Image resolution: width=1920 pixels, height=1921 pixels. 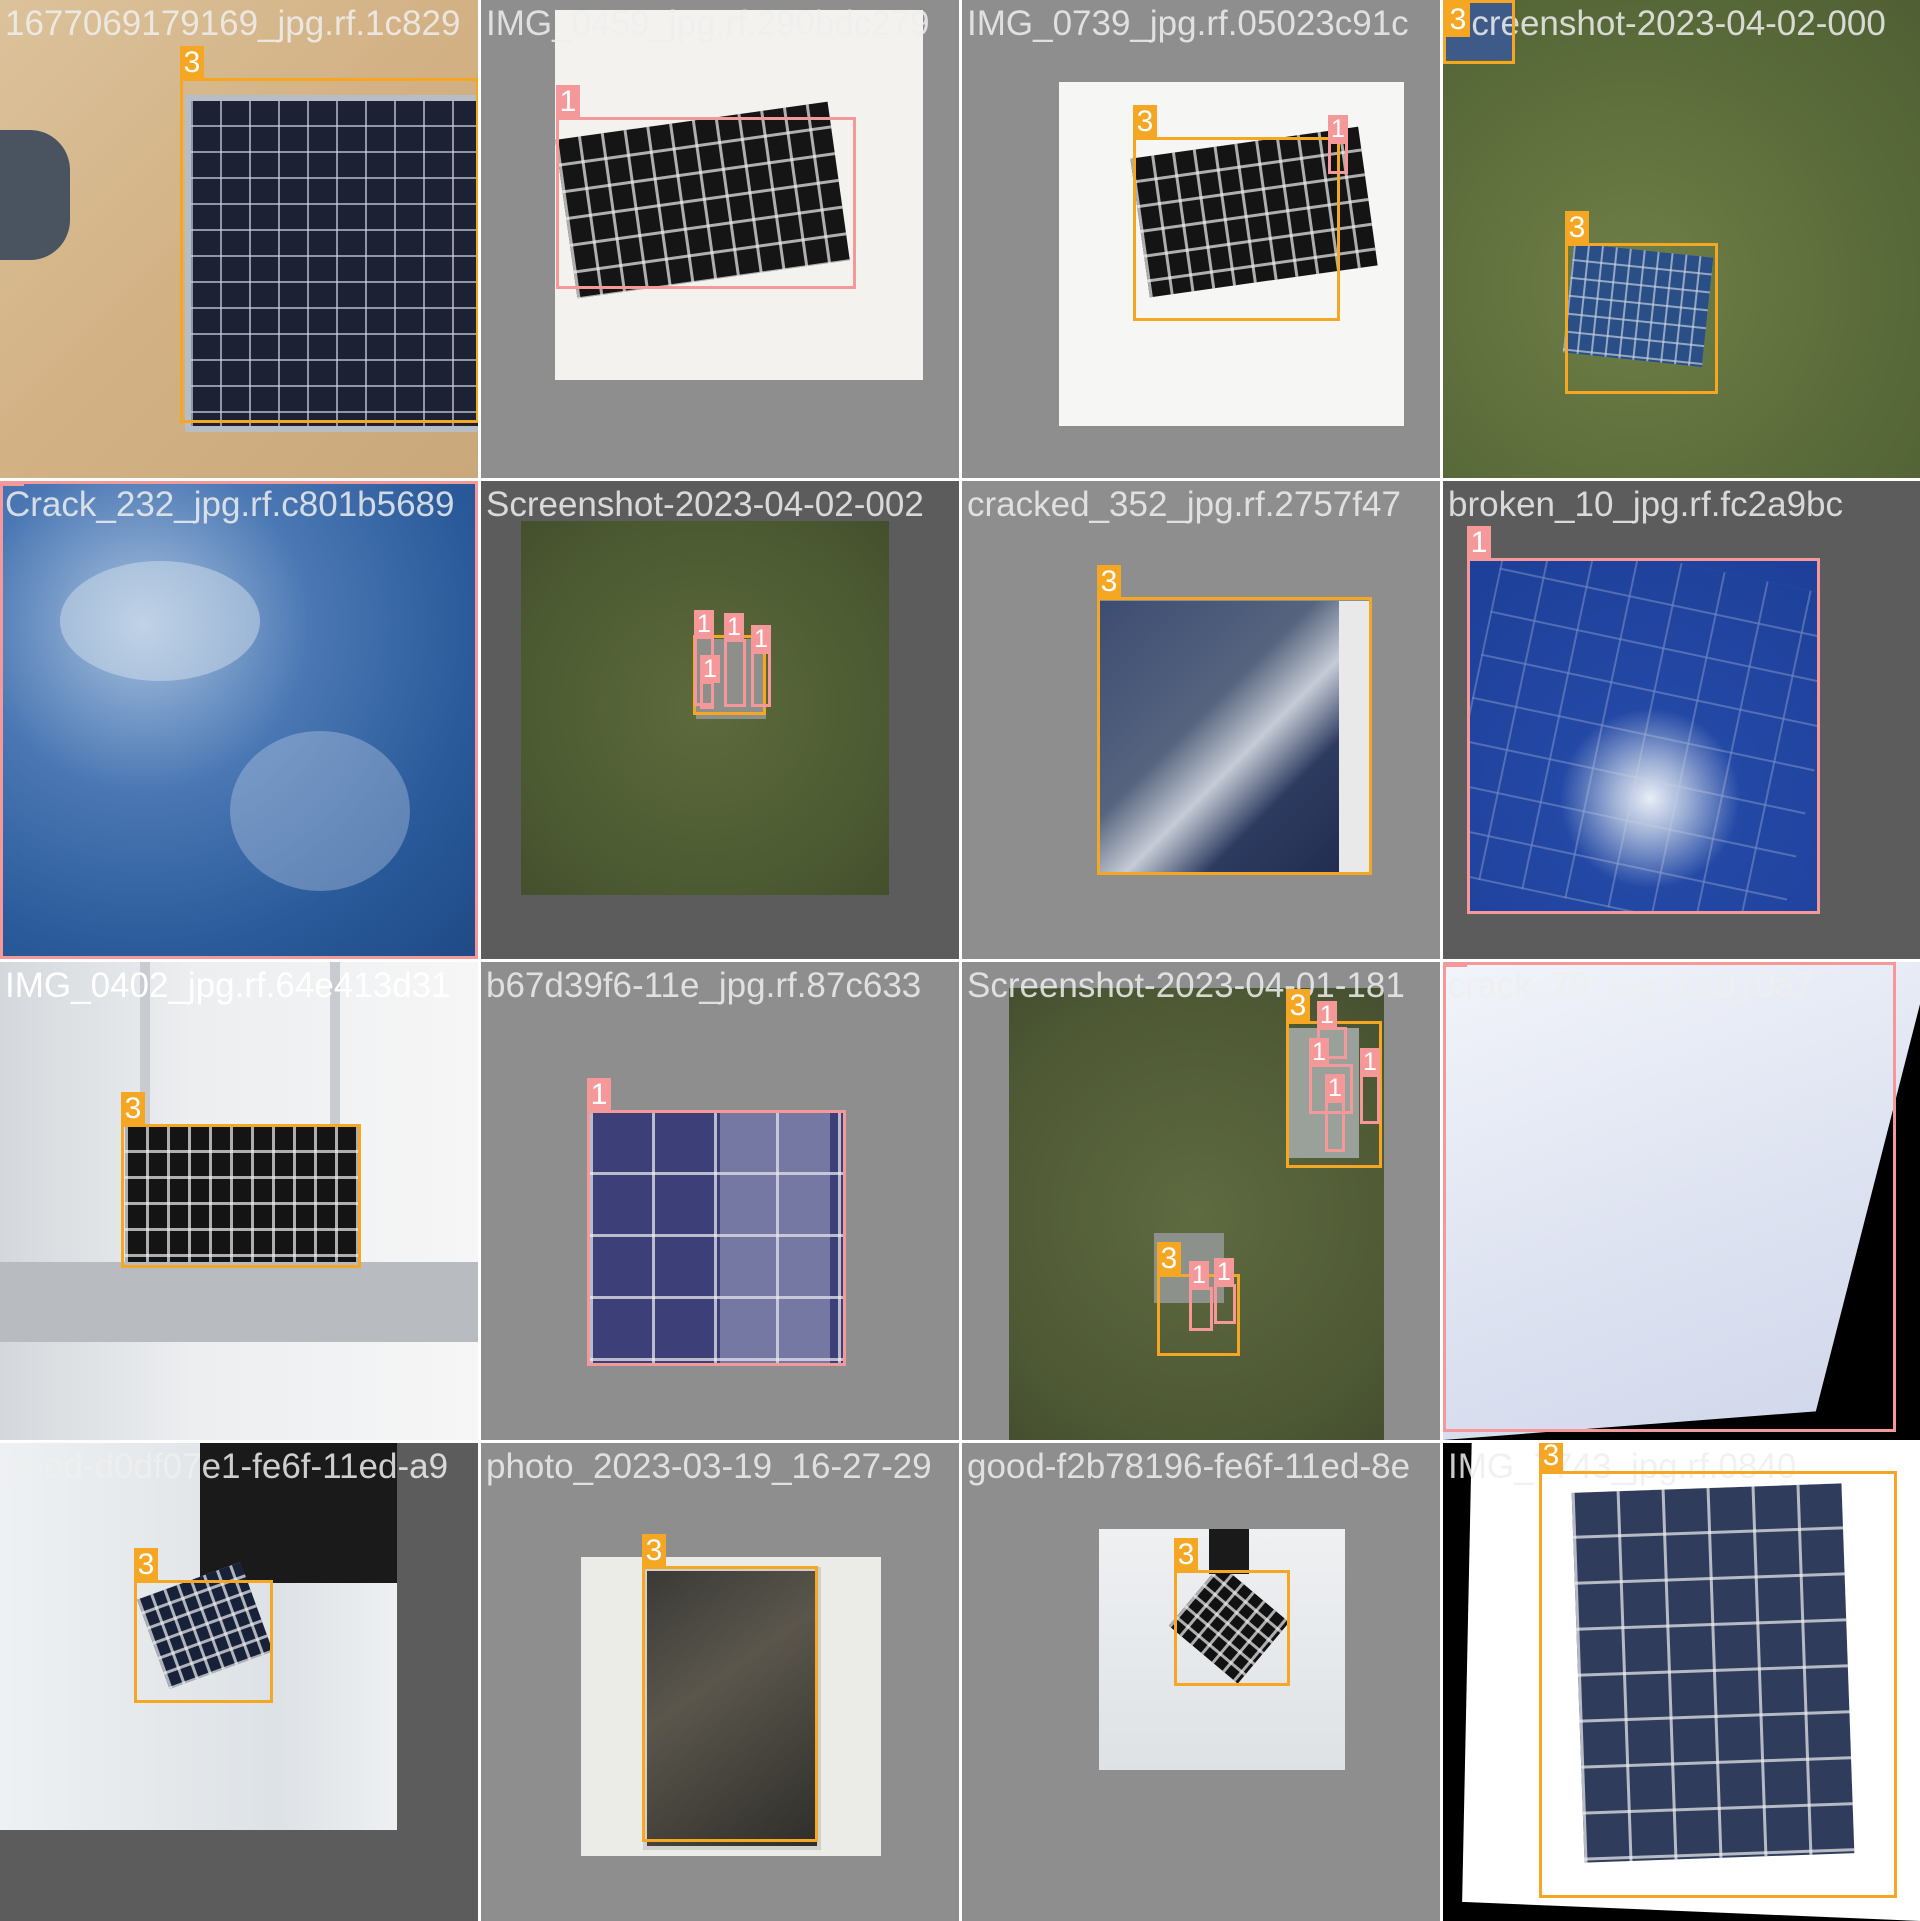 I want to click on mosaic-tile: good-f2b78196-fe6f-11ed-8e 3, so click(x=1201, y=1682).